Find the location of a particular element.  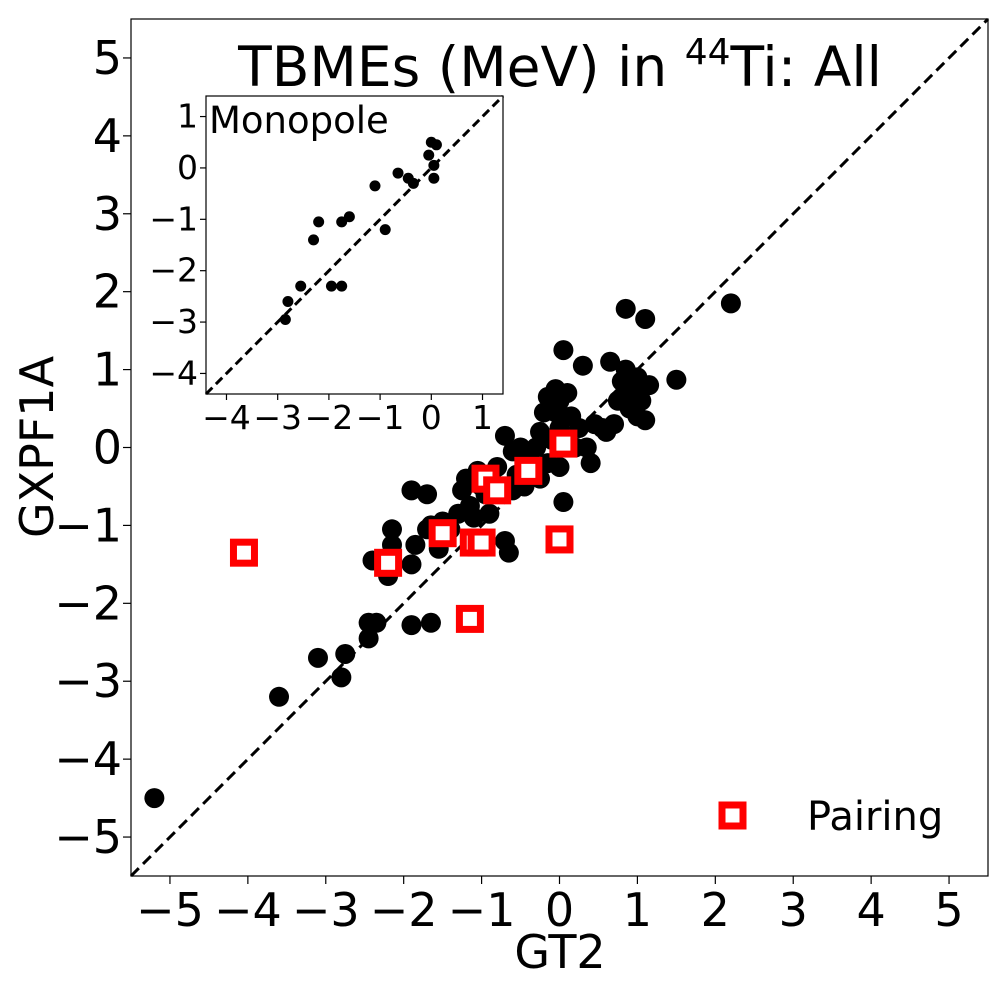

main-x-tick-label: −1 is located at coordinates (482, 910).